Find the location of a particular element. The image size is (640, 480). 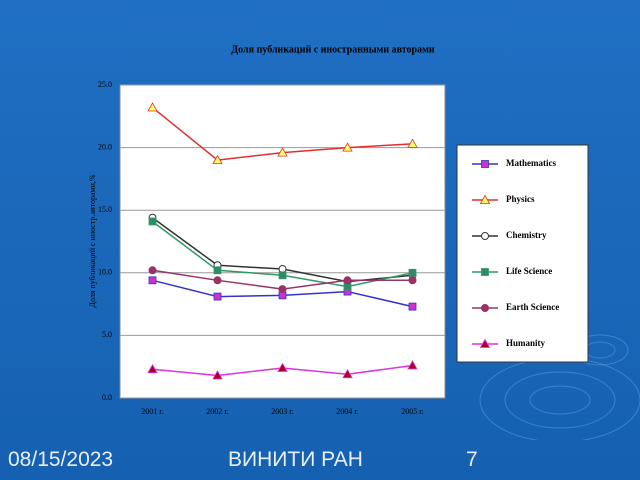

legend-label: Humanity is located at coordinates (526, 343).